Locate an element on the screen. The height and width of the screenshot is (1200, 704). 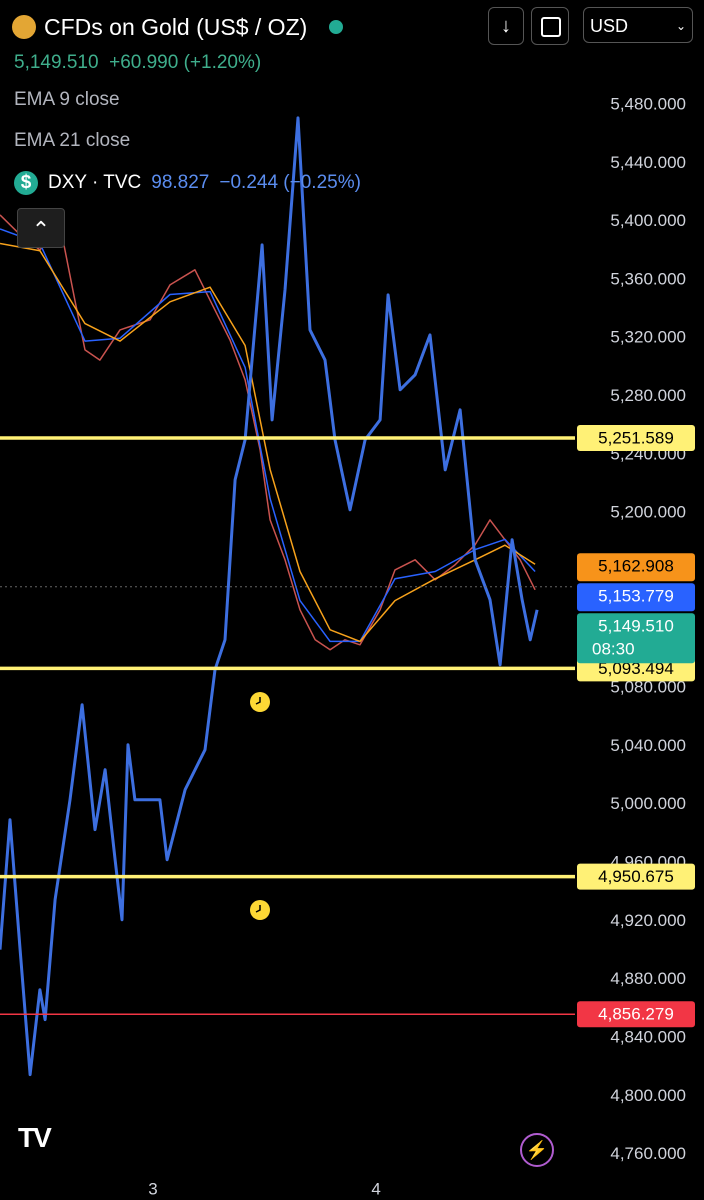
x-tick-label: 4 is located at coordinates (375, 1188).